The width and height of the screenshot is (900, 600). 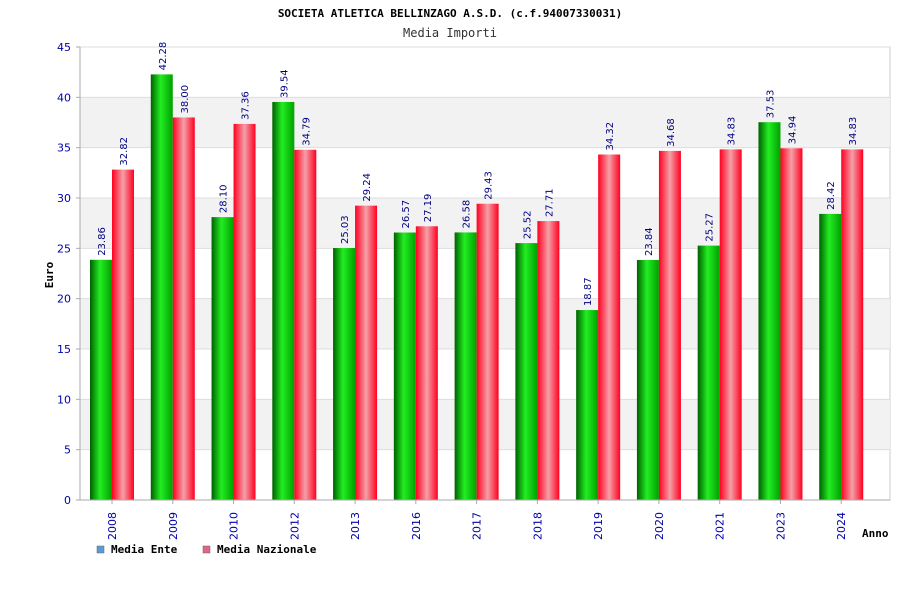 I want to click on data-label: 23.84, so click(x=649, y=241).